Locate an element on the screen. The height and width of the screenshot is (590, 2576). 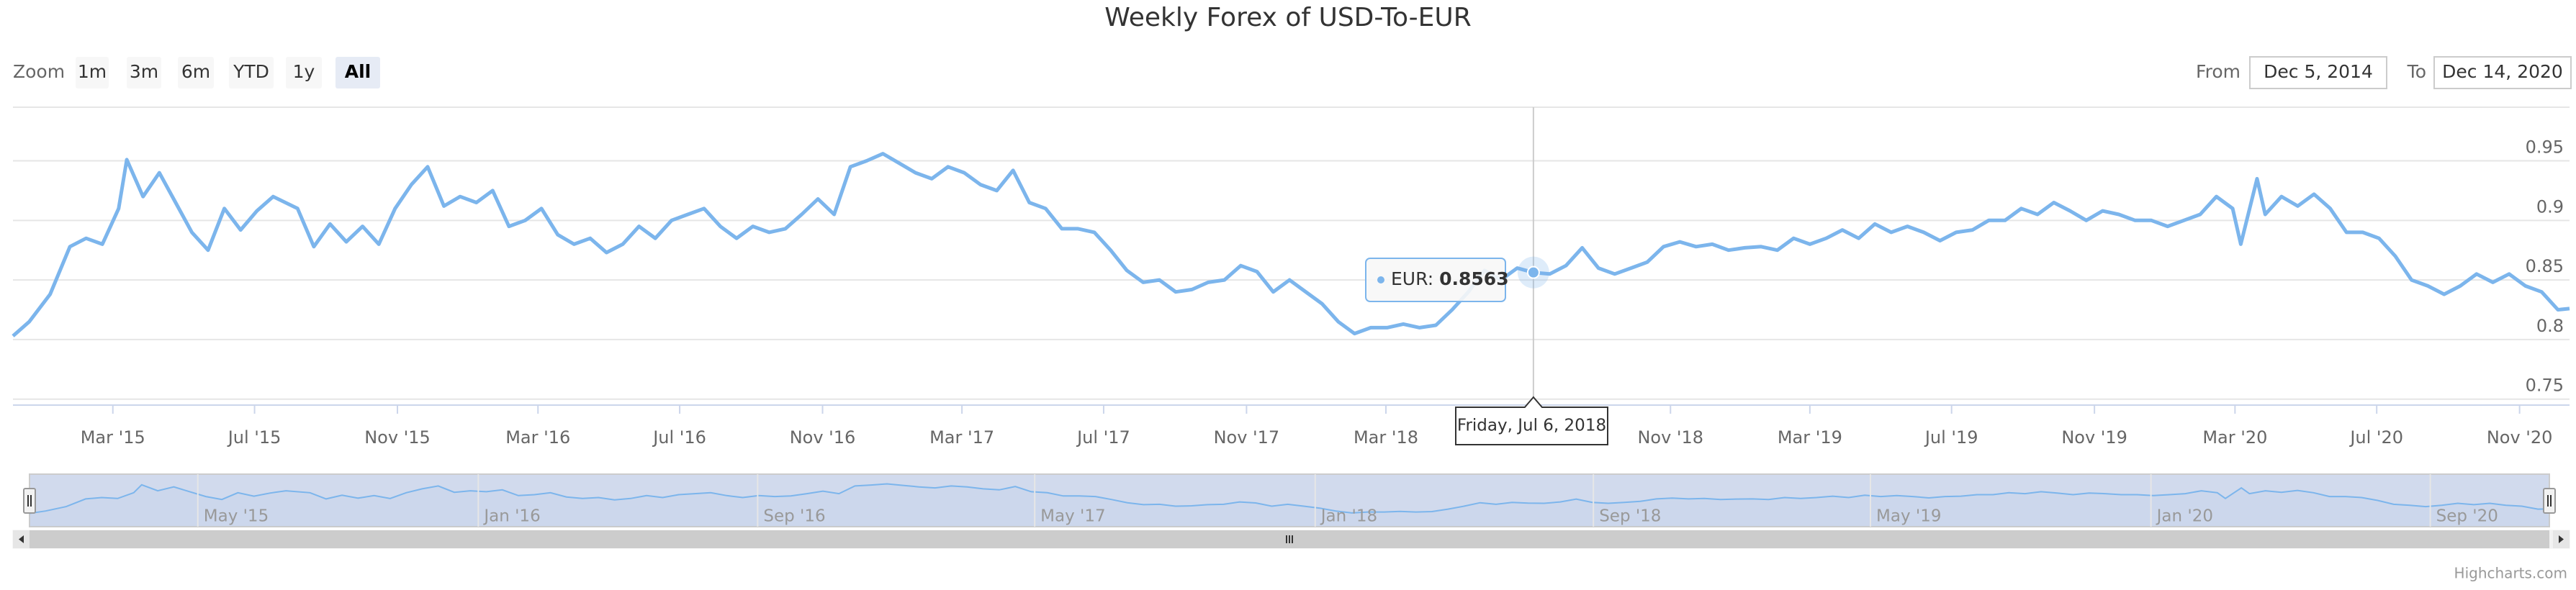
tooltip-dot is located at coordinates (1380, 279).